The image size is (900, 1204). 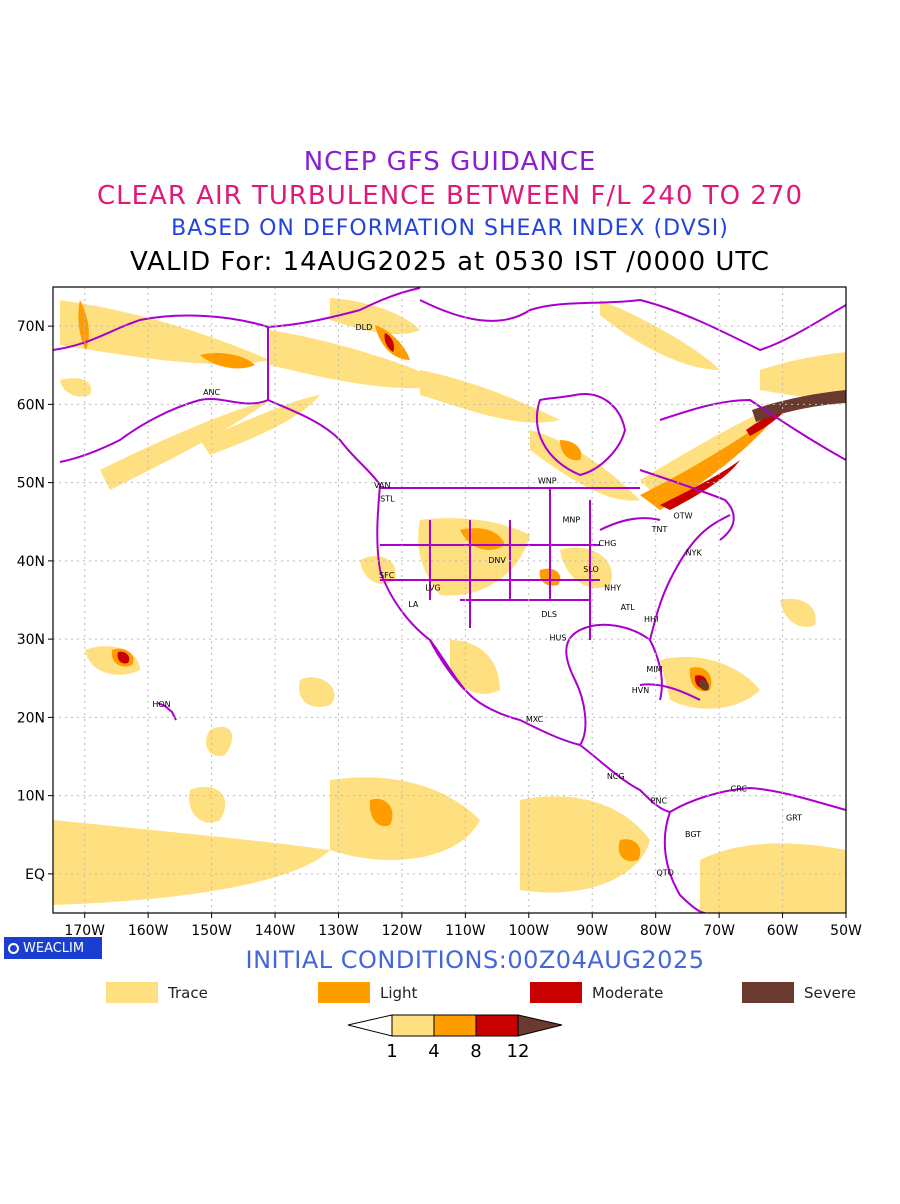 What do you see at coordinates (558, 638) in the screenshot?
I see `station-label: HUS` at bounding box center [558, 638].